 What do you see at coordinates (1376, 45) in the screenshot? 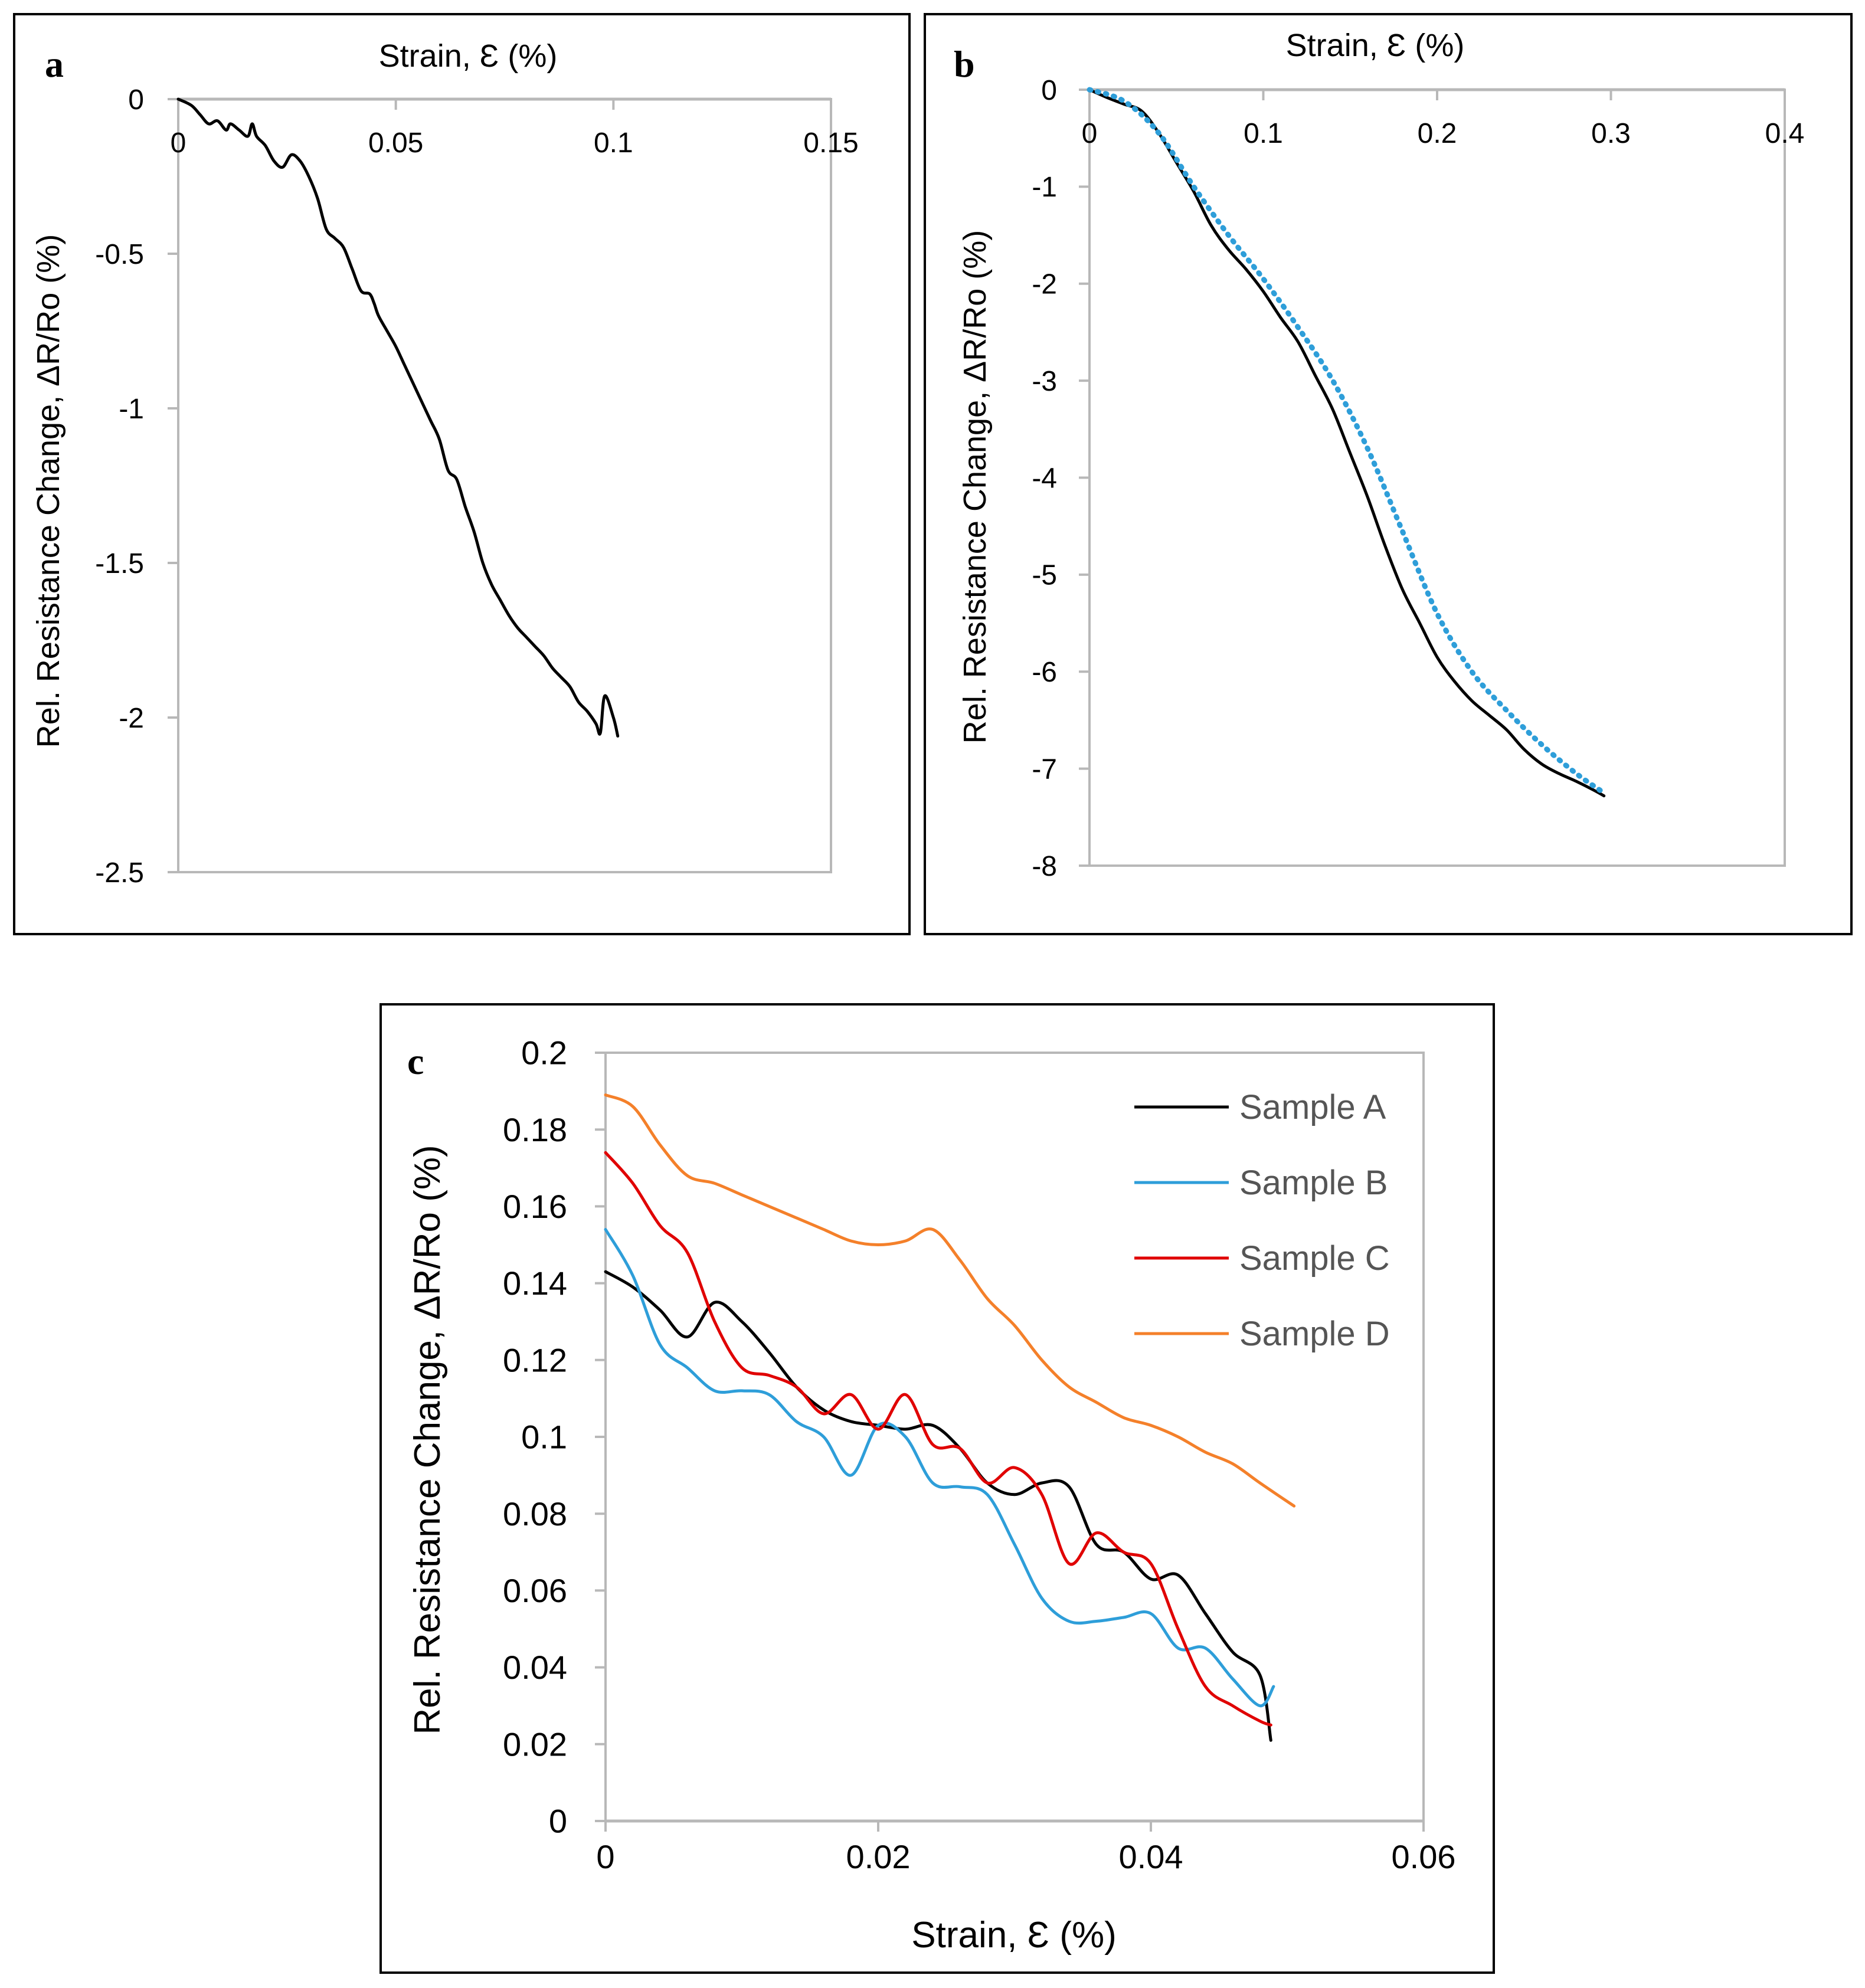
I see `chart-b-xlabel: Strain, Ɛ (%)` at bounding box center [1376, 45].